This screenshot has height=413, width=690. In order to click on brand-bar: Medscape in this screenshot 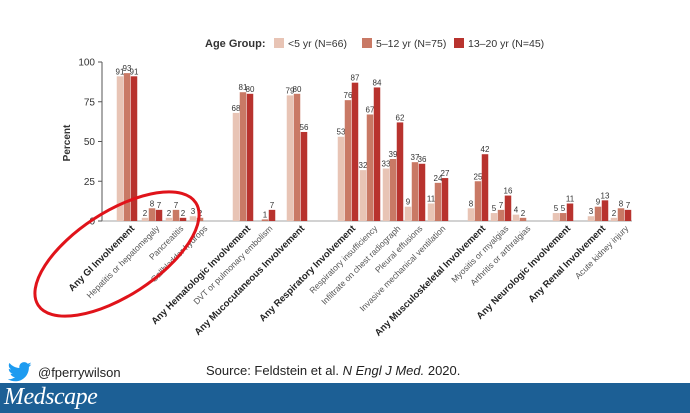, I will do `click(345, 398)`.